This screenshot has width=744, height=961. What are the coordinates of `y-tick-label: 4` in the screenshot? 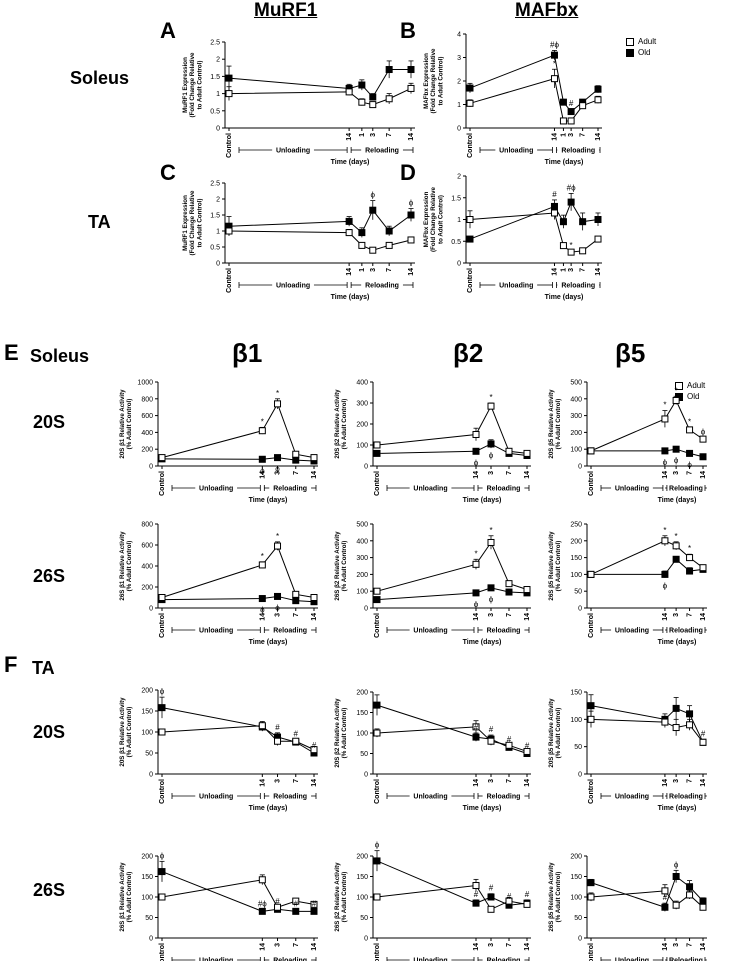 It's located at (459, 35).